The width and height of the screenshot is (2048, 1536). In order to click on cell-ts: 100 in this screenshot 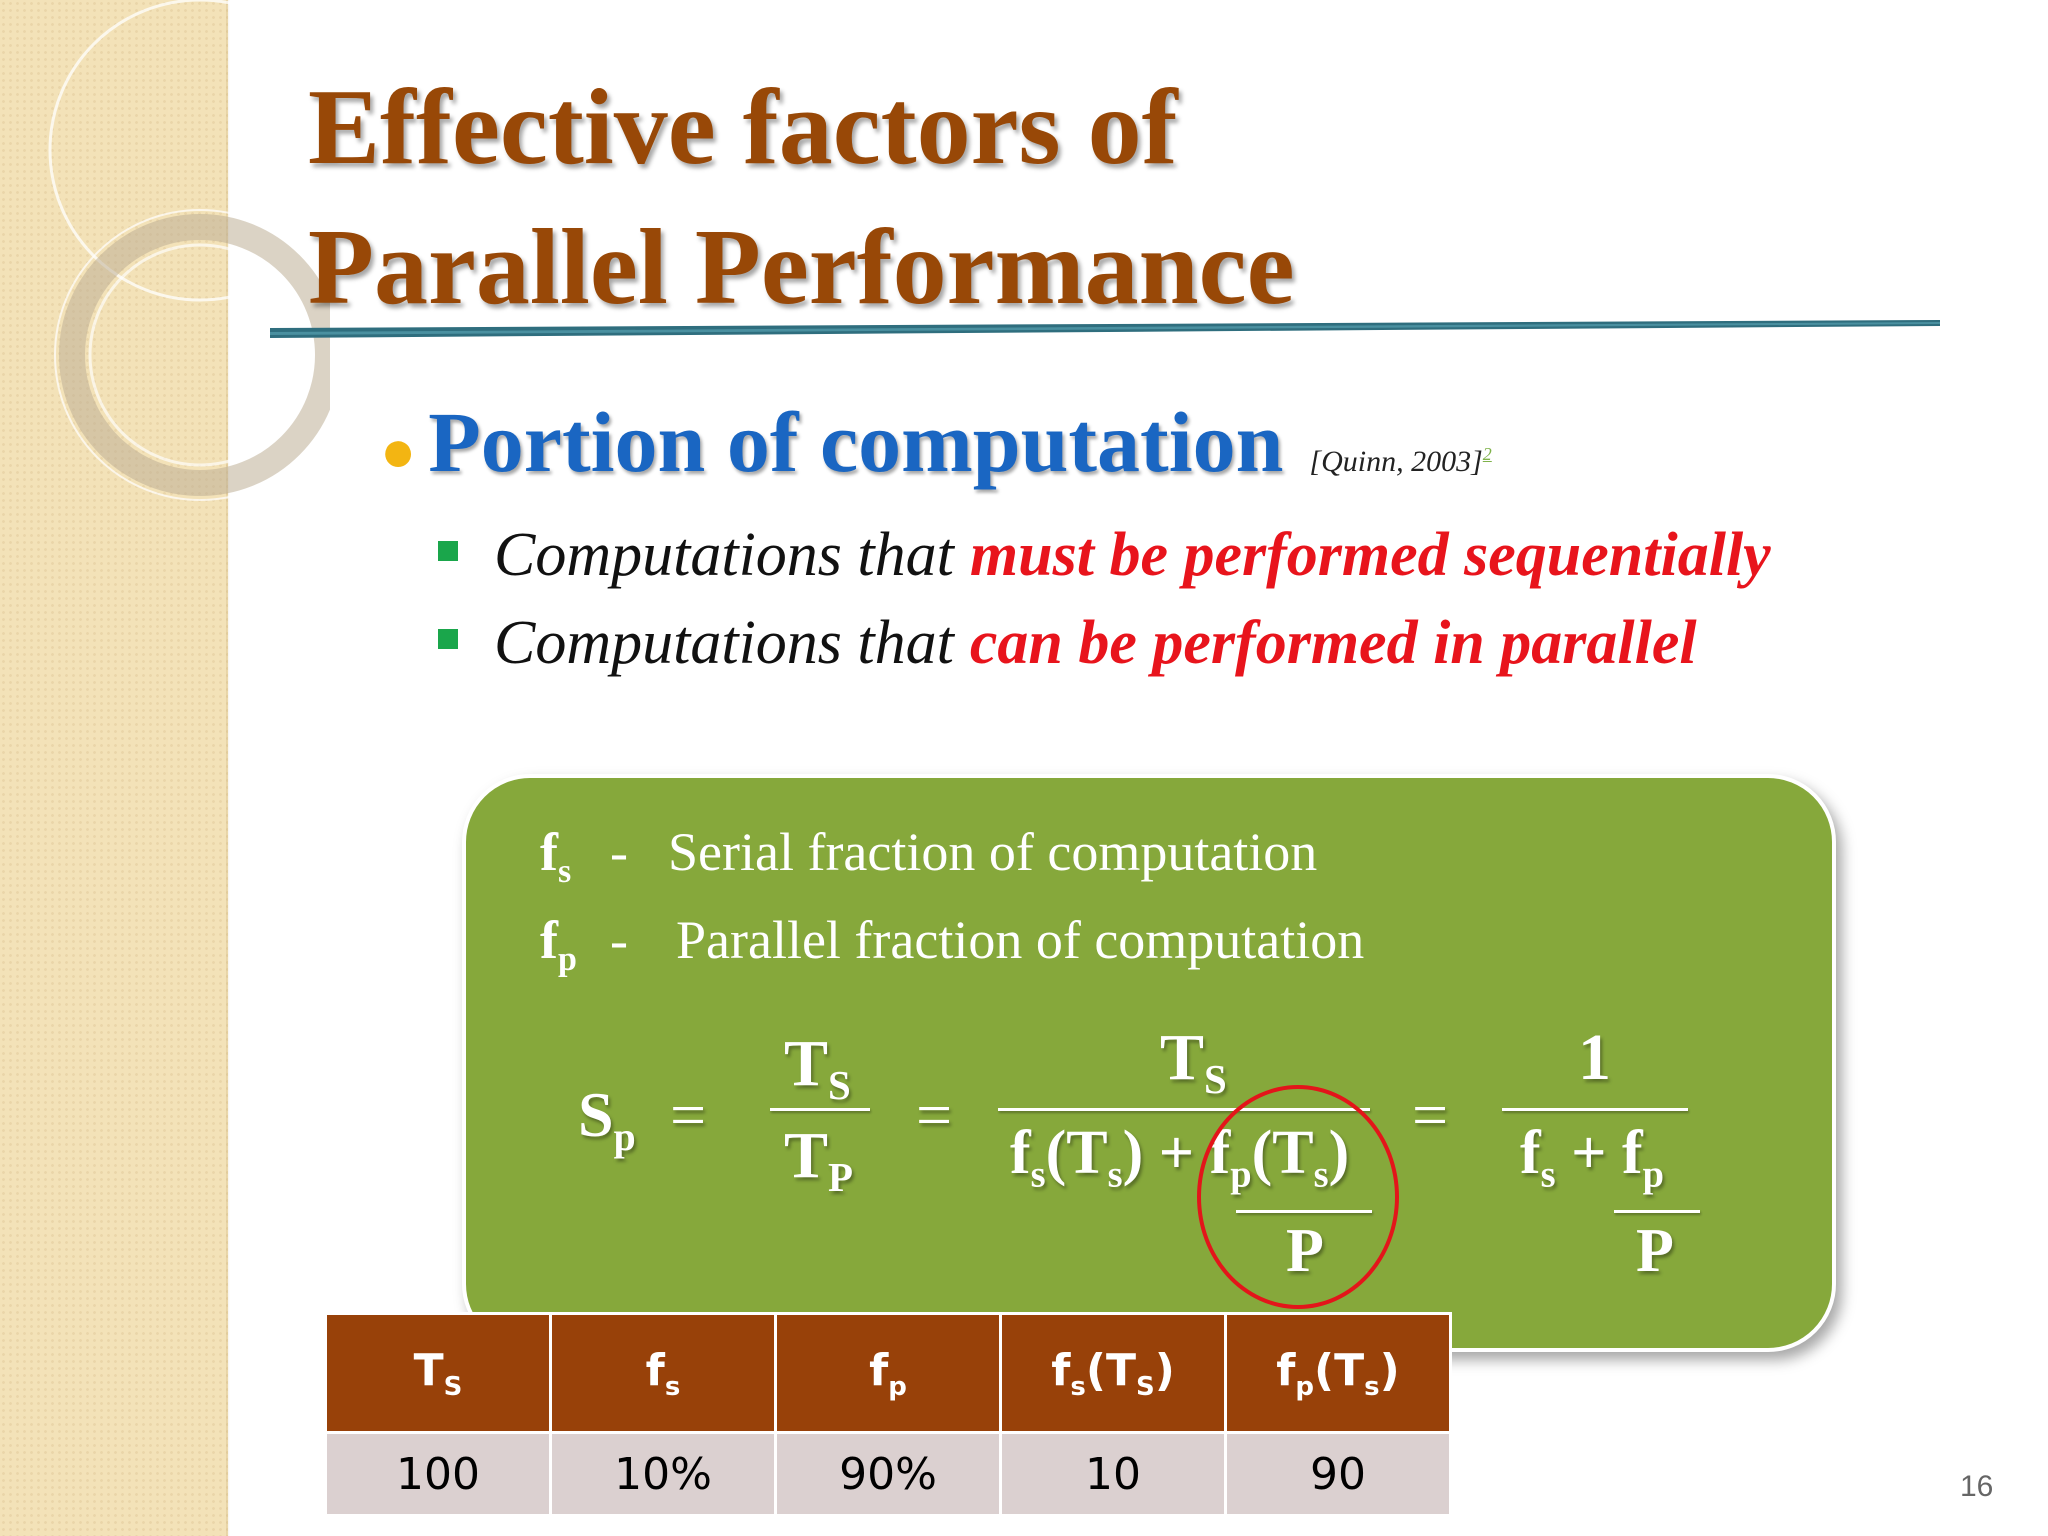, I will do `click(438, 1474)`.